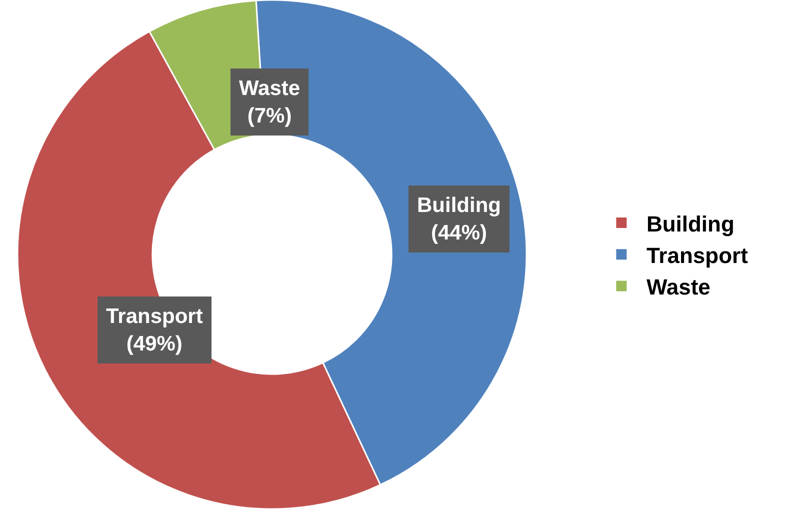  What do you see at coordinates (690, 223) in the screenshot?
I see `legend-label: Building` at bounding box center [690, 223].